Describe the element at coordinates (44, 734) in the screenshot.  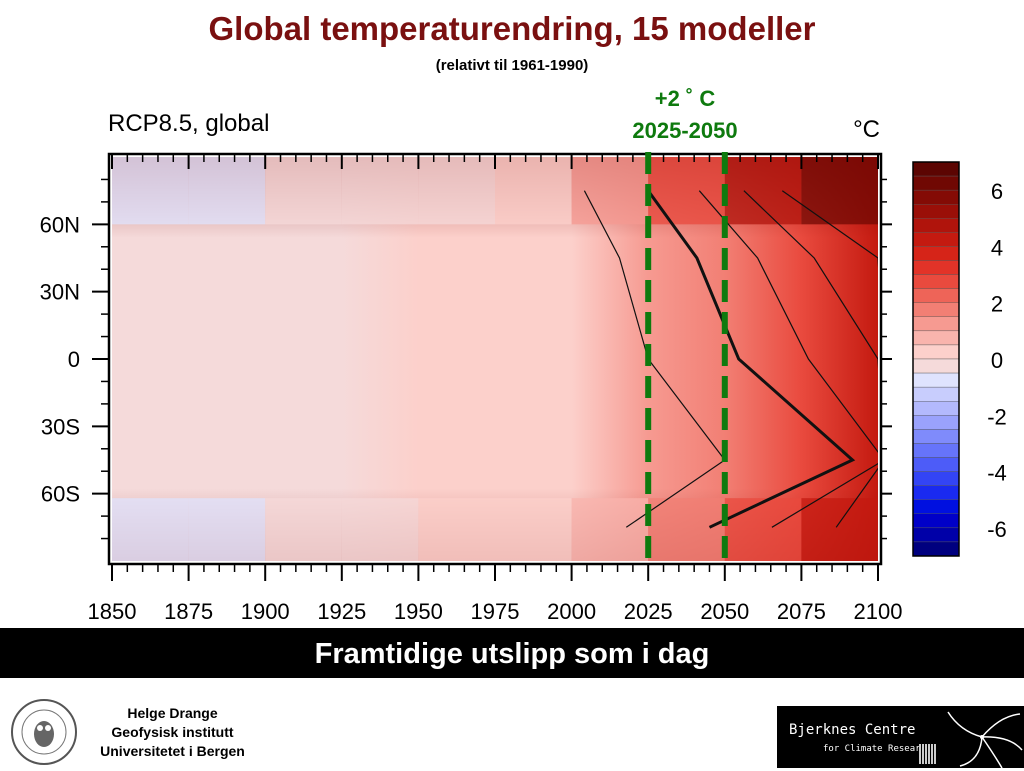
I see `university-seal` at that location.